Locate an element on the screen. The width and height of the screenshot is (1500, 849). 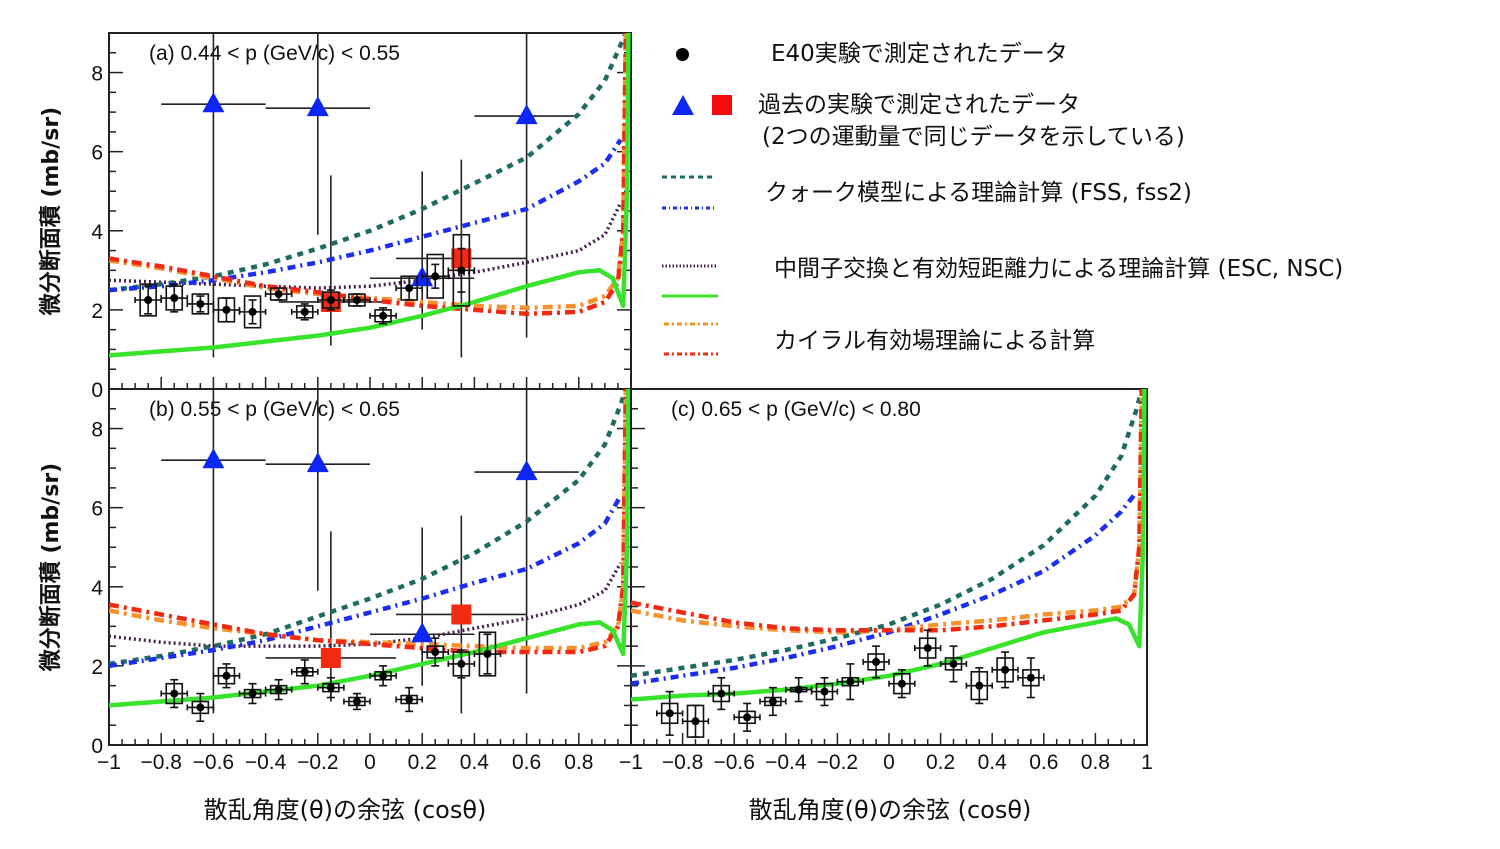
legend-label-e40: E40実験で測定されたデータ is located at coordinates (919, 54).